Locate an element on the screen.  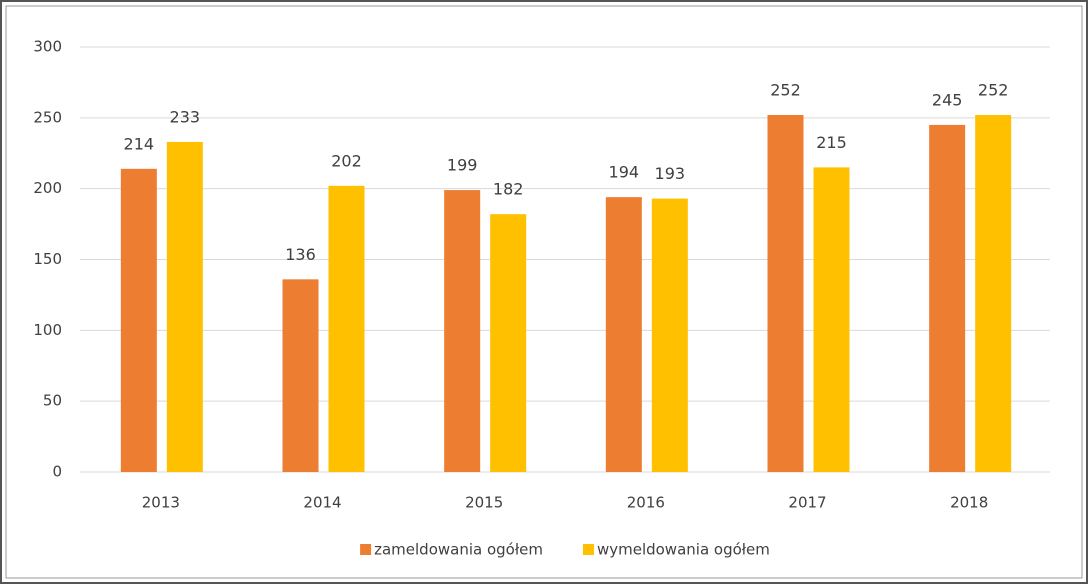
data-label: 136 is located at coordinates (300, 254).